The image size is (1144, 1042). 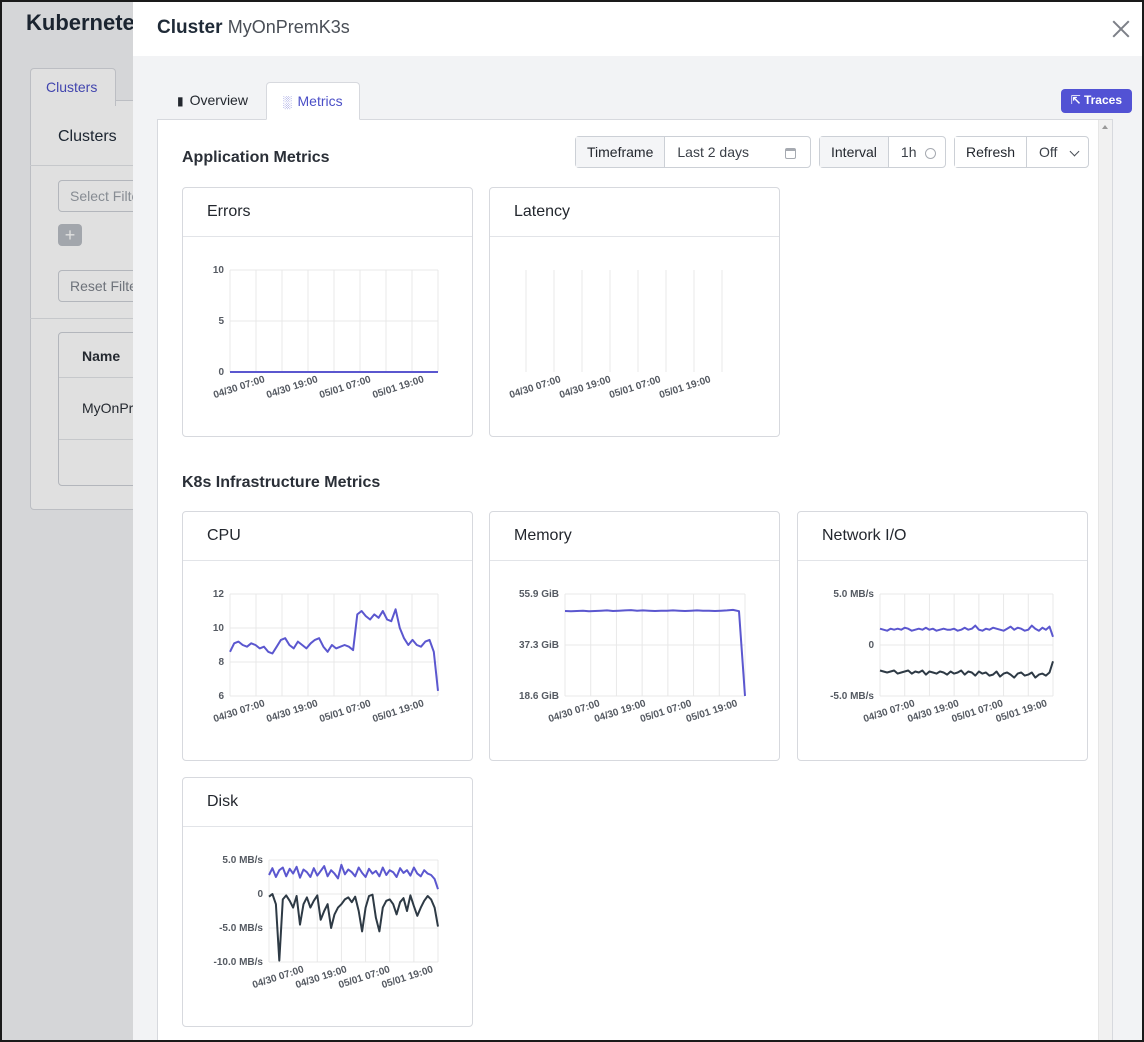 I want to click on timeframe-picker: Last 2 days, so click(x=736, y=152).